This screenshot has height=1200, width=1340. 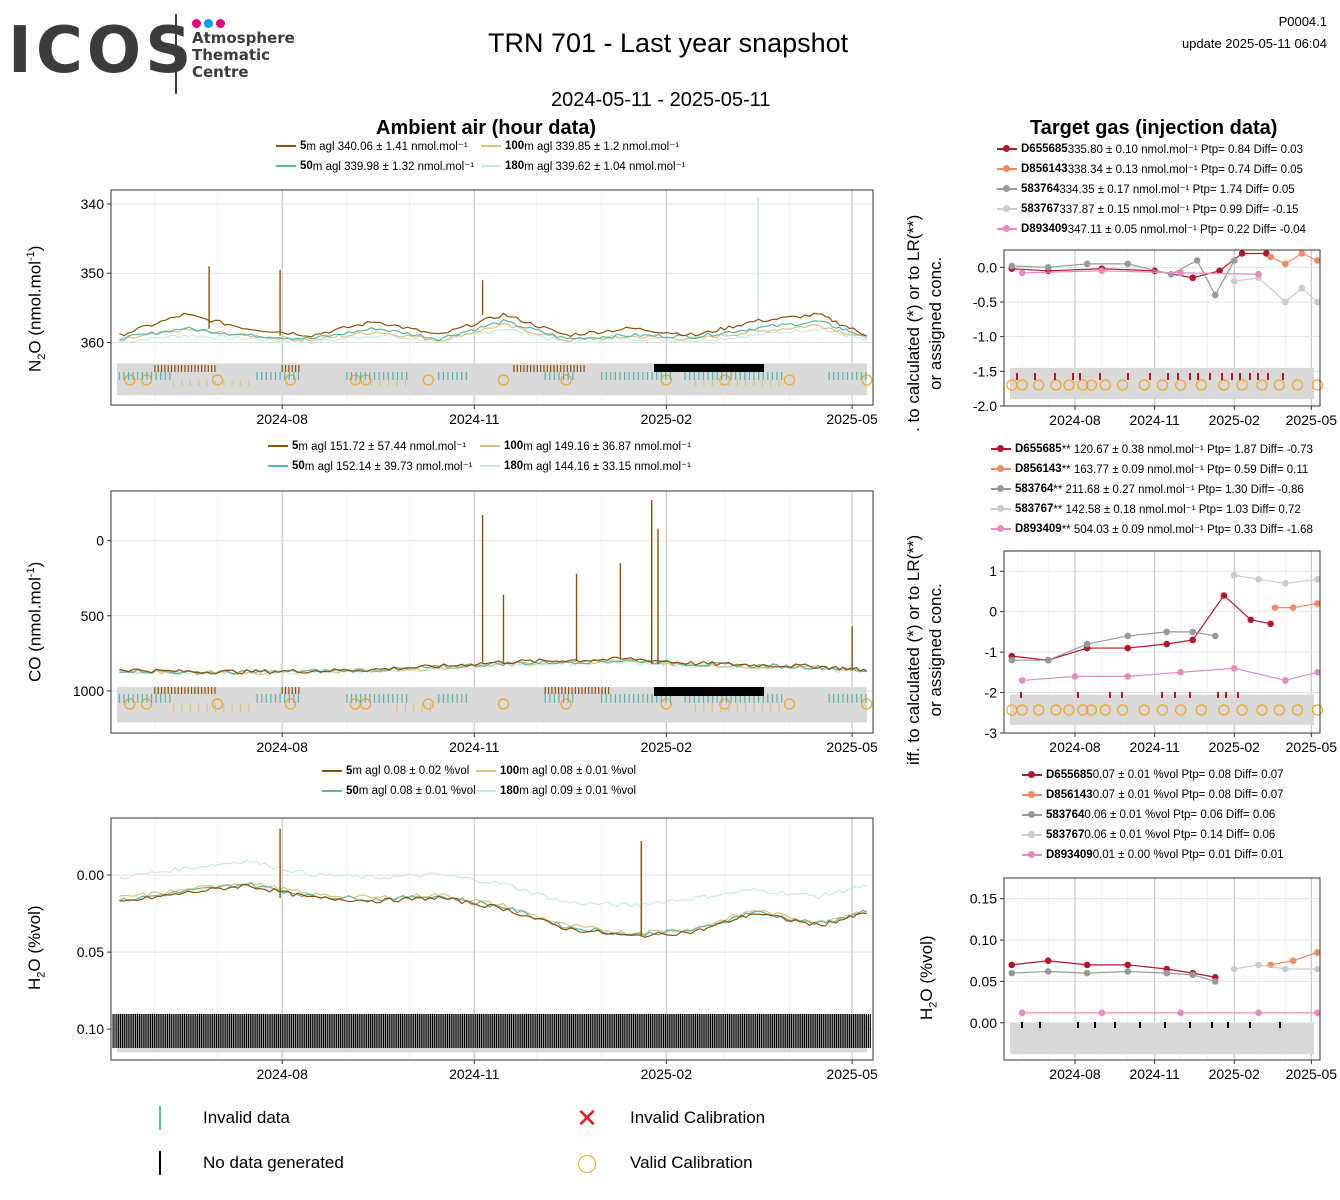 What do you see at coordinates (556, 771) in the screenshot?
I see `legend-entry: 100 m agl 0.08 ± 0.01 %vol` at bounding box center [556, 771].